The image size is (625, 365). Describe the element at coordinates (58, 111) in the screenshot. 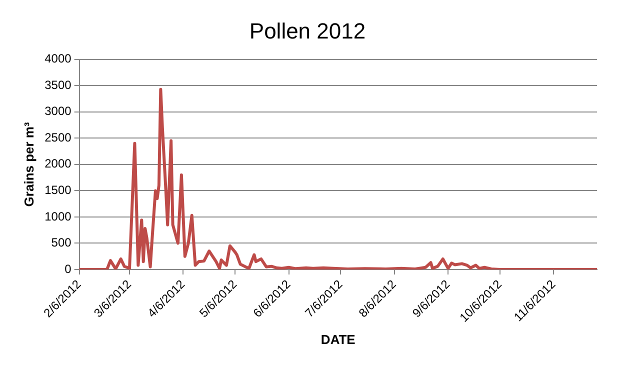

I see `y-tick-label: 3000` at that location.